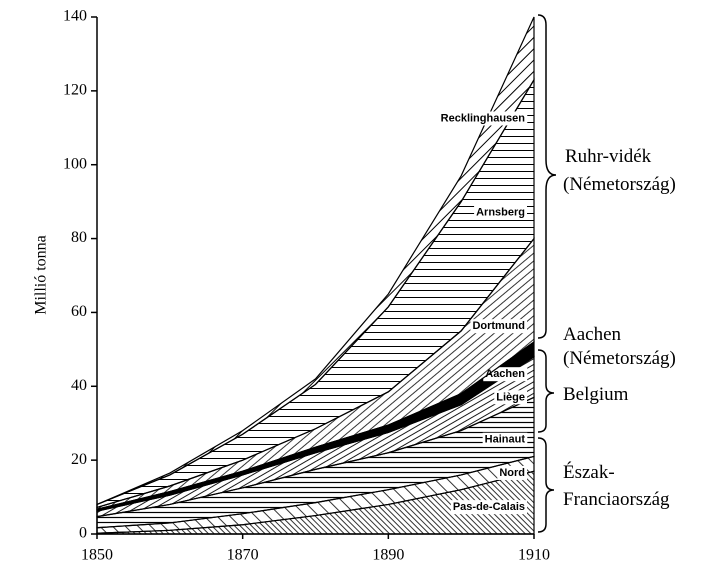  What do you see at coordinates (534, 555) in the screenshot?
I see `x-tick-label: 1910` at bounding box center [534, 555].